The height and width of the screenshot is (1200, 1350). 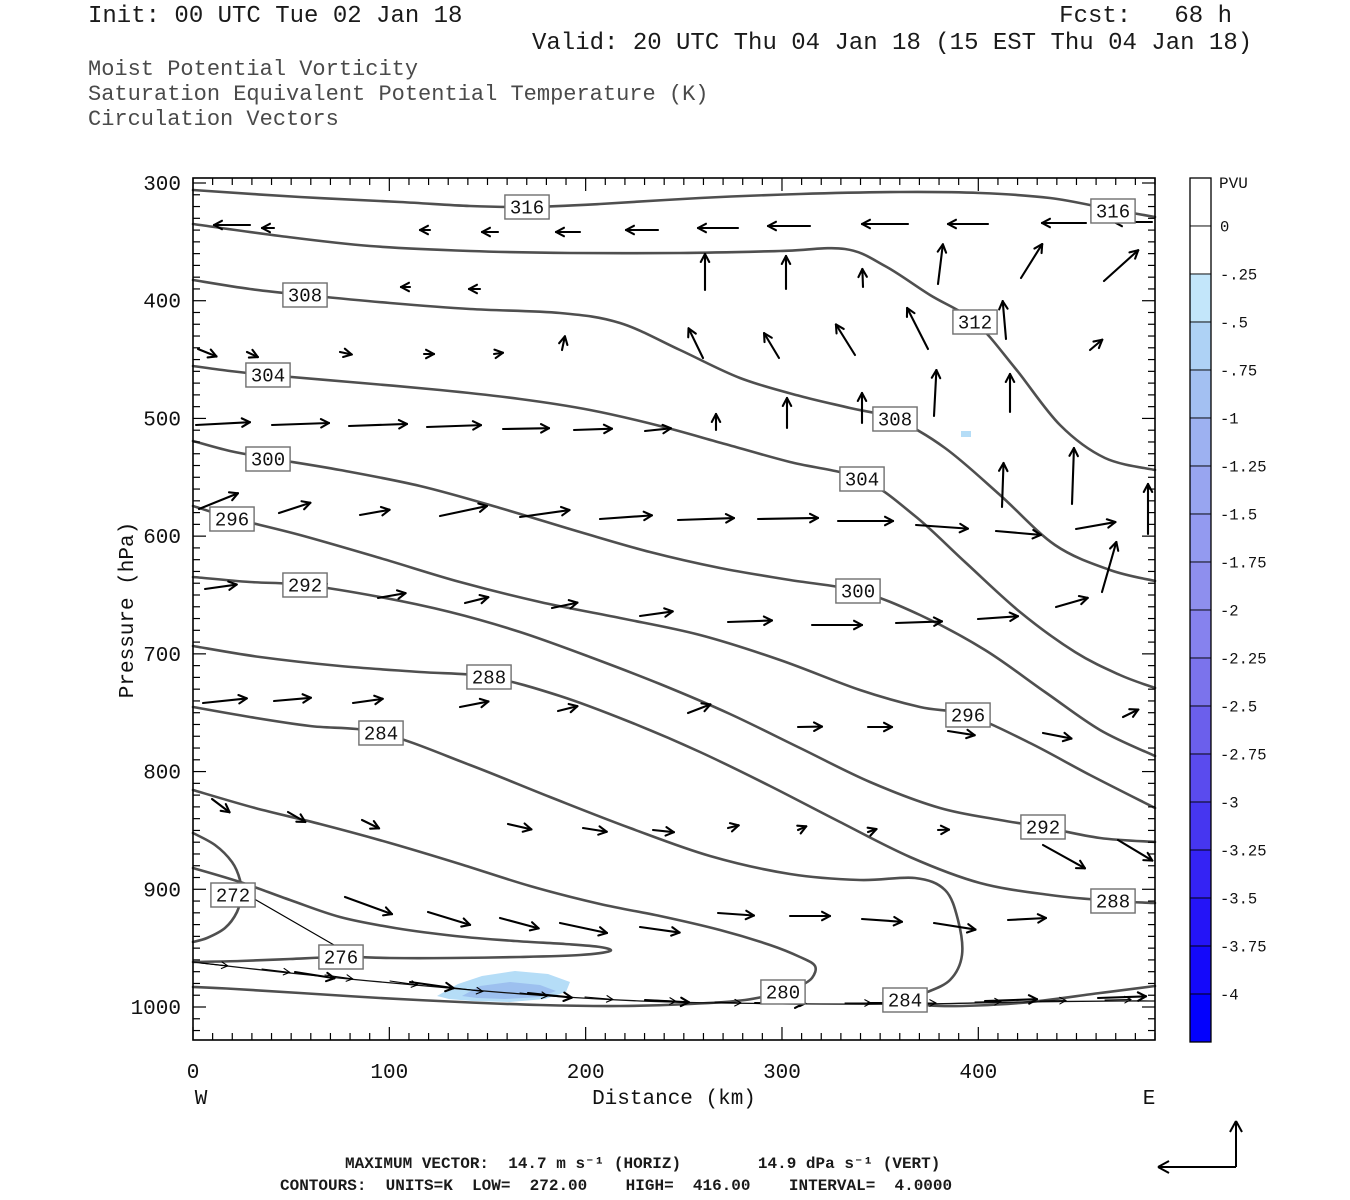 I want to click on svg-text: 276, so click(x=341, y=959).